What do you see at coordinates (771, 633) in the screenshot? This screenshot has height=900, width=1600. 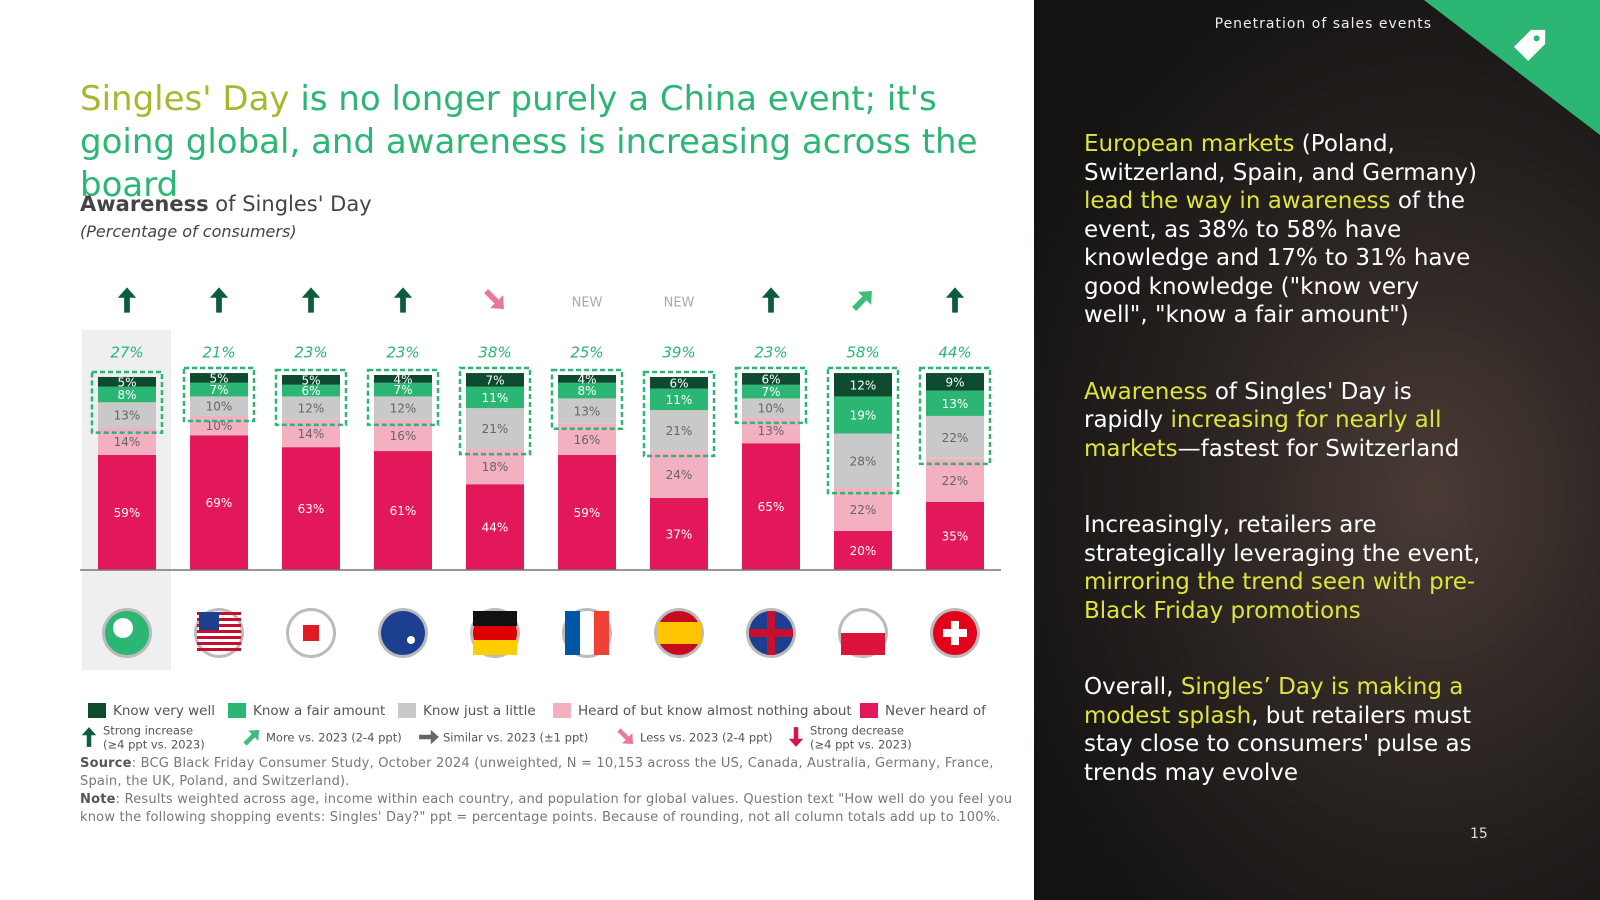 I see `flag-cross` at bounding box center [771, 633].